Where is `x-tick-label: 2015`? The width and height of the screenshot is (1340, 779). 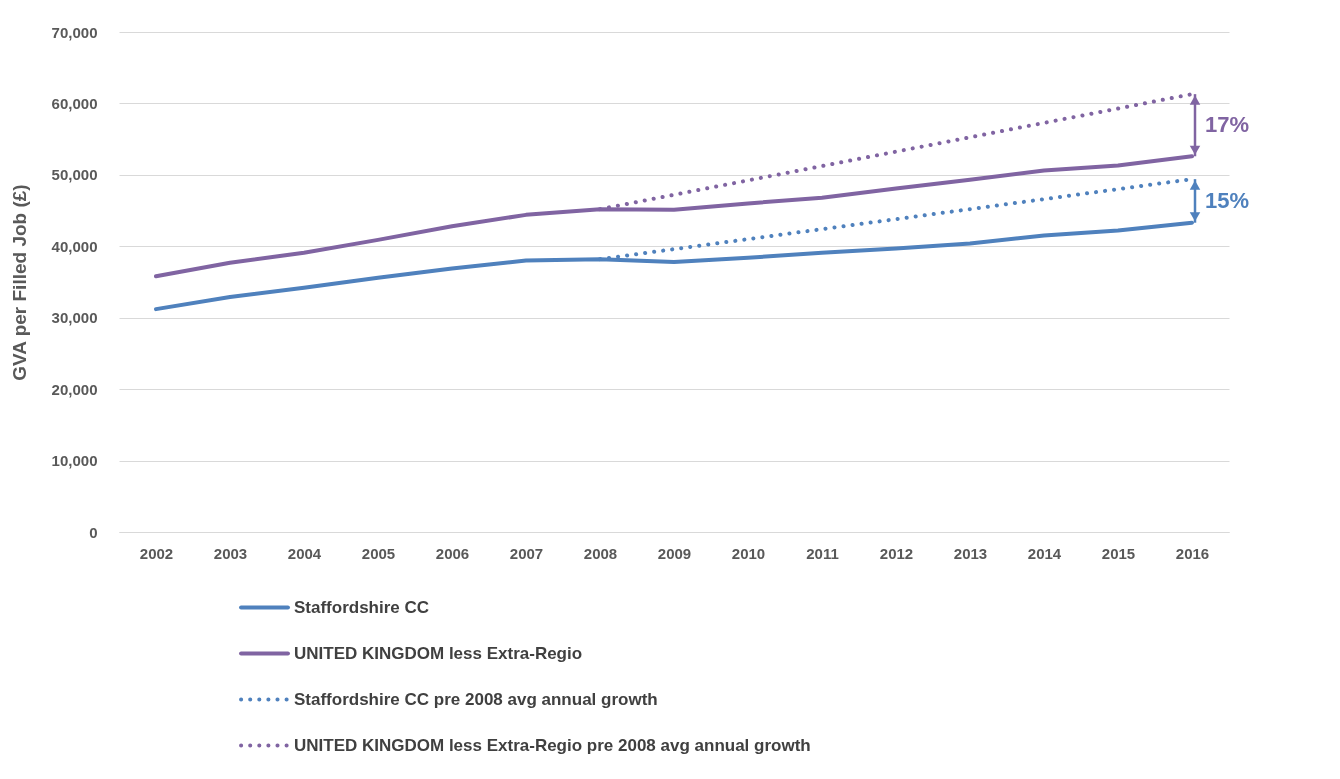 x-tick-label: 2015 is located at coordinates (1118, 553).